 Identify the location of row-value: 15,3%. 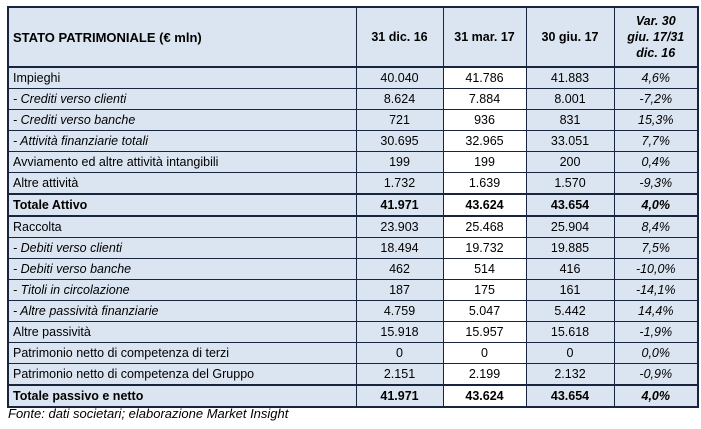
(656, 120).